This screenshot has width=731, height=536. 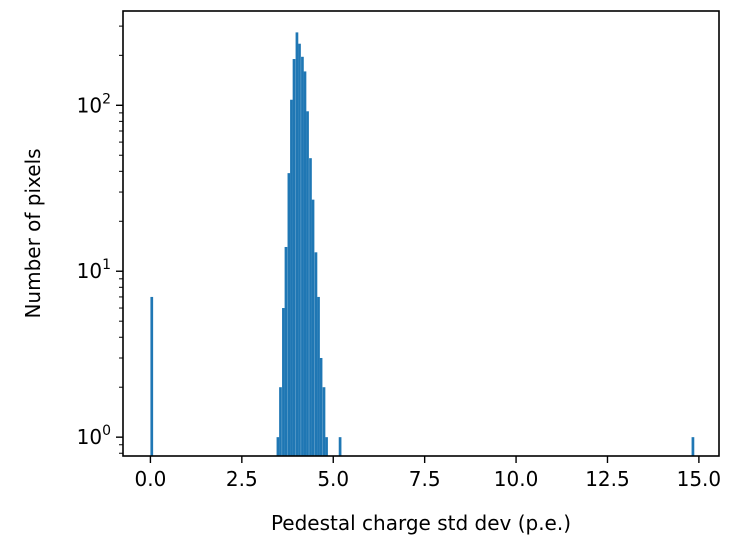 I want to click on x-tick-label: 5.0, so click(x=333, y=479).